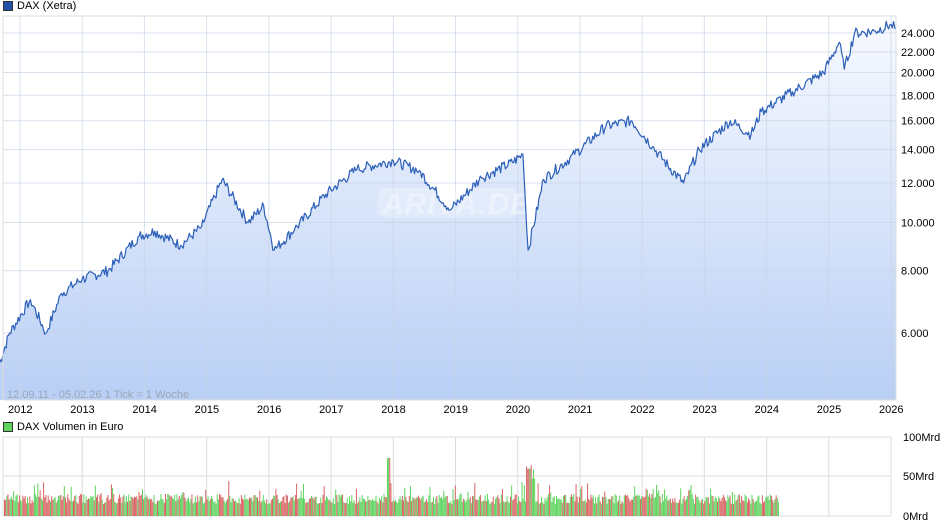  Describe the element at coordinates (918, 34) in the screenshot. I see `y-tick-label: 24.000` at that location.